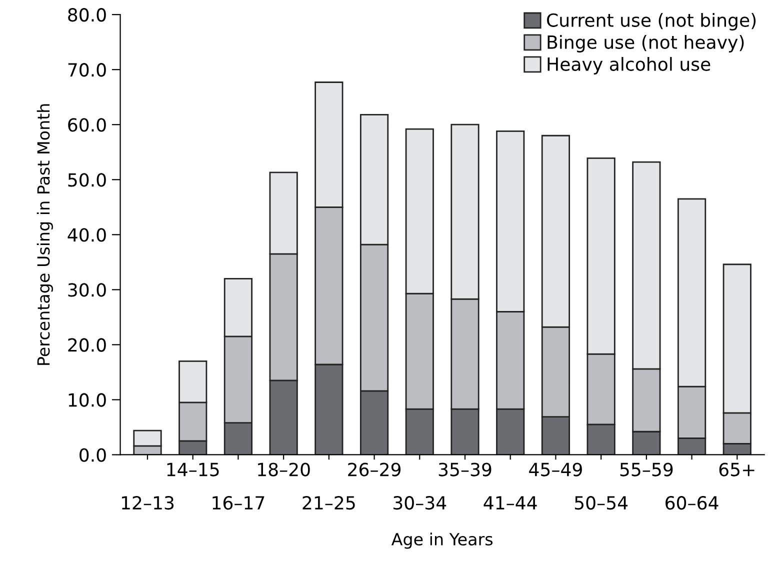 The image size is (776, 583). What do you see at coordinates (629, 65) in the screenshot?
I see `legend-label: Heavy alcohol use` at bounding box center [629, 65].